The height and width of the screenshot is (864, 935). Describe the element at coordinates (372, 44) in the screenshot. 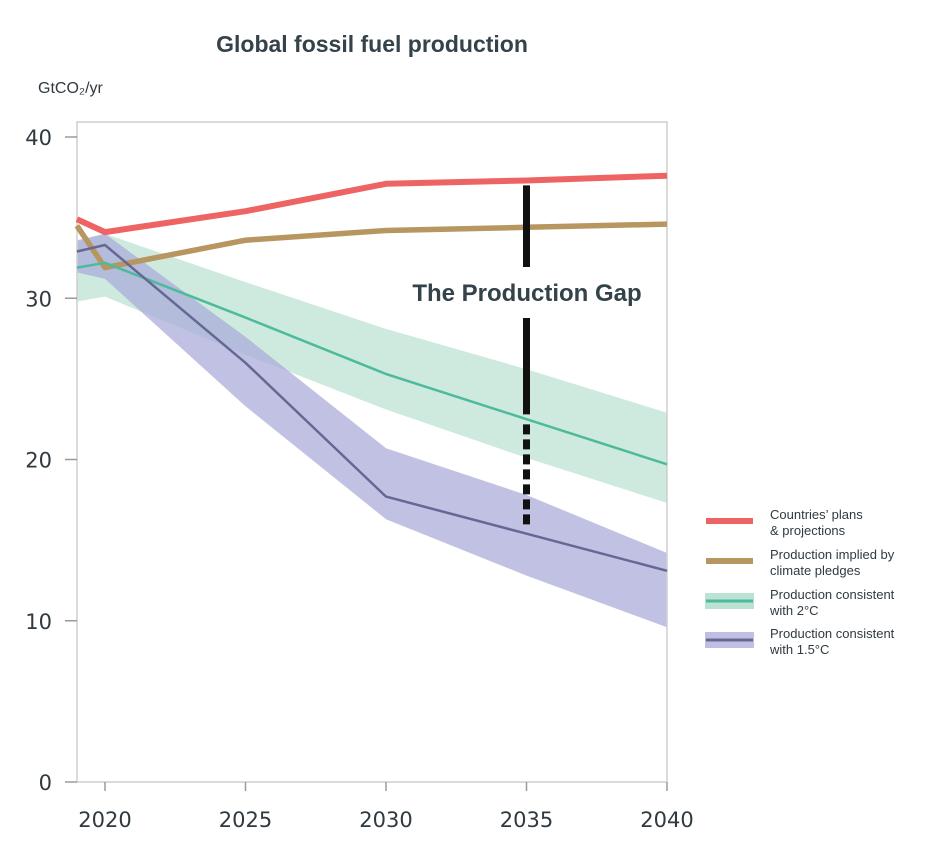

I see `chart-title: Global fossil fuel production` at that location.